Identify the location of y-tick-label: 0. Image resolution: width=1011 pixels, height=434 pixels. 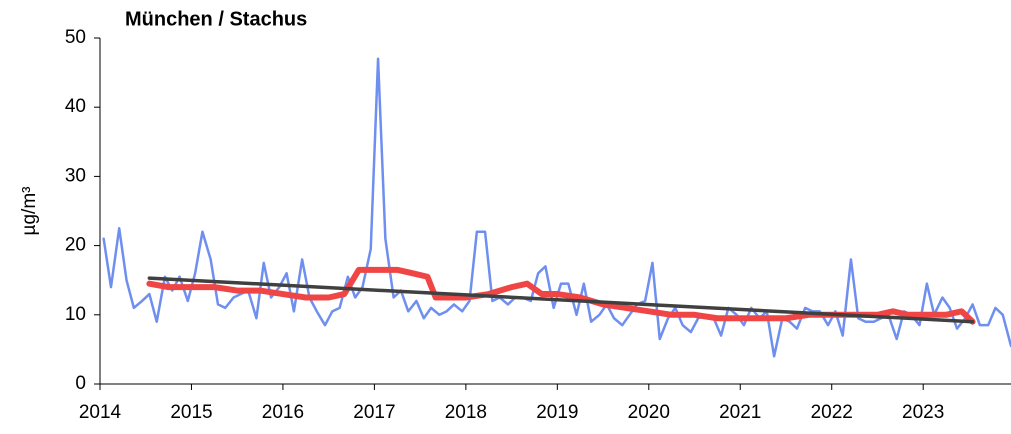
(80, 383).